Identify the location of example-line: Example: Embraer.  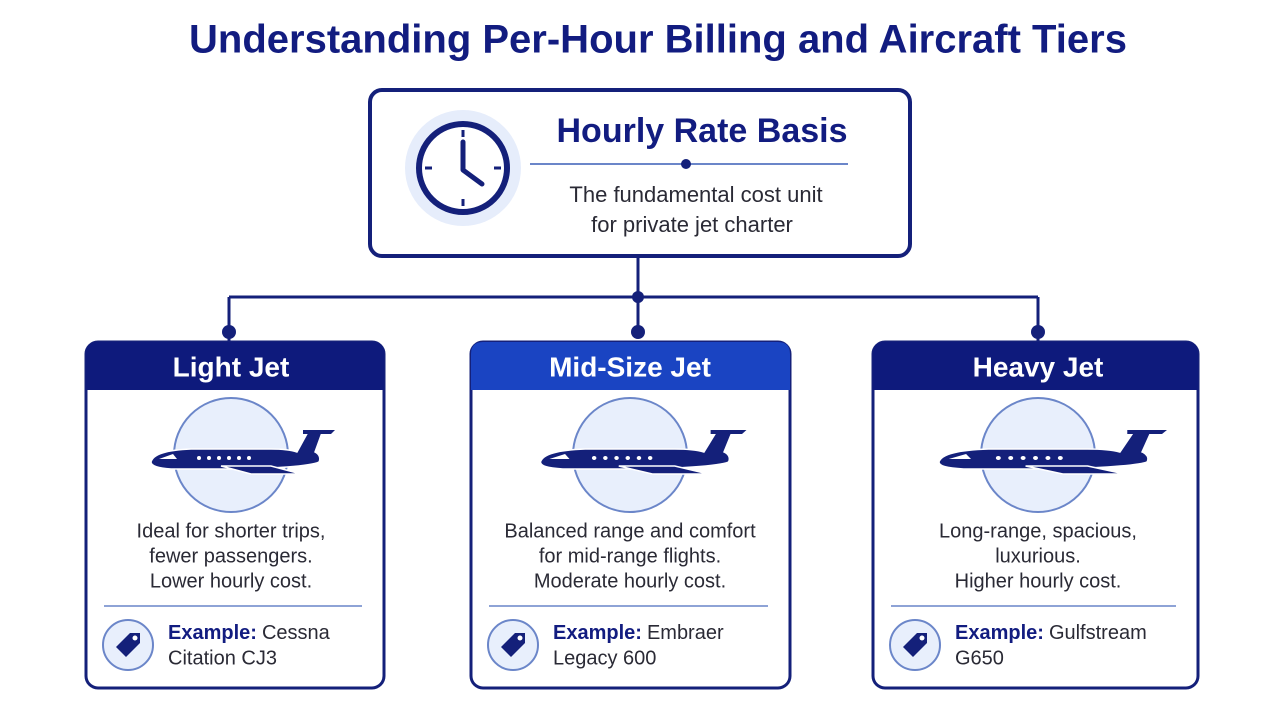
(638, 633).